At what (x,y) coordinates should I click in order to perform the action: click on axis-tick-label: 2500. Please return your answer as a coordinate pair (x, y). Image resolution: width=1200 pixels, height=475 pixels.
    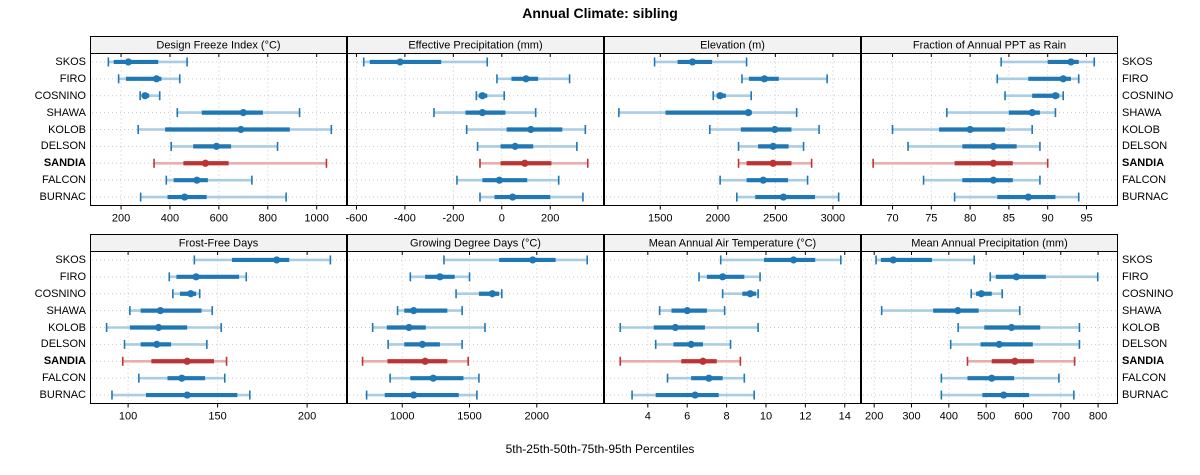
    Looking at the image, I should click on (775, 219).